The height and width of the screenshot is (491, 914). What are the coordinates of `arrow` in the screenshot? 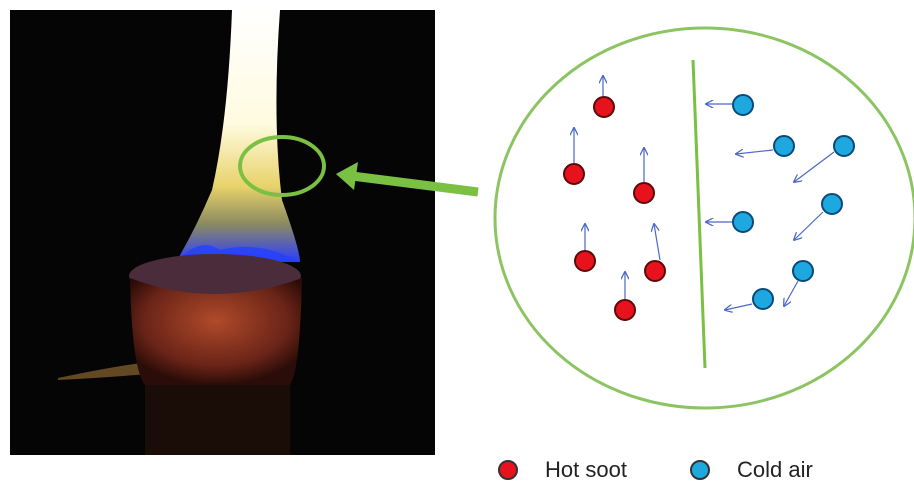 It's located at (415, 184).